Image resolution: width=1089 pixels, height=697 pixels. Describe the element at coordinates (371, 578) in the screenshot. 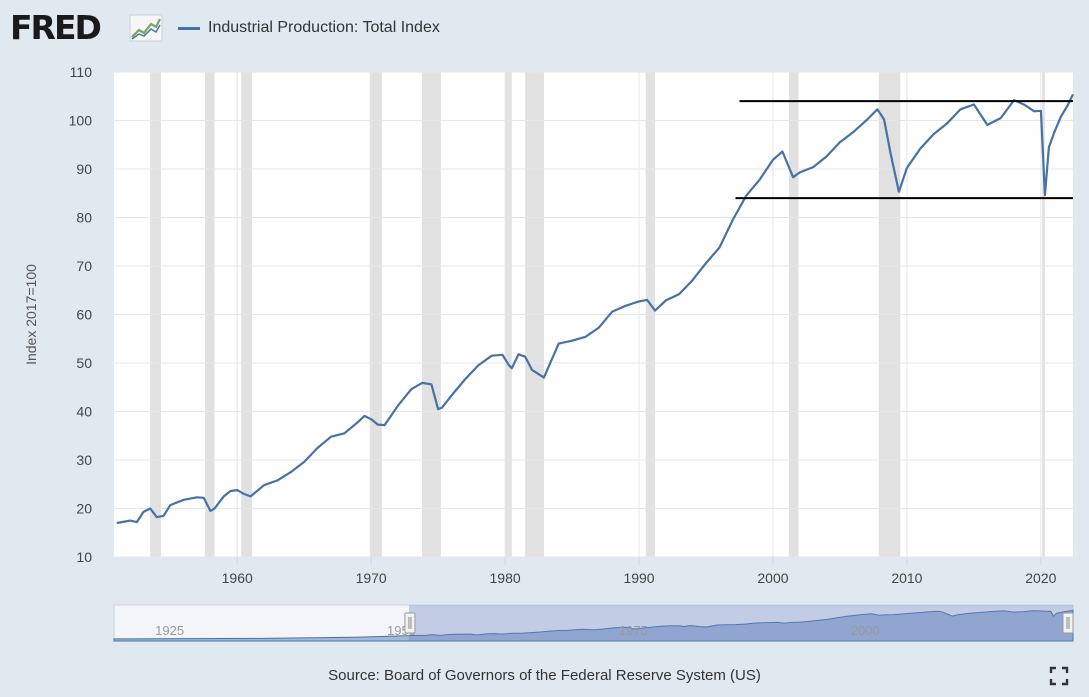

I see `x-tick-label: 1970` at that location.